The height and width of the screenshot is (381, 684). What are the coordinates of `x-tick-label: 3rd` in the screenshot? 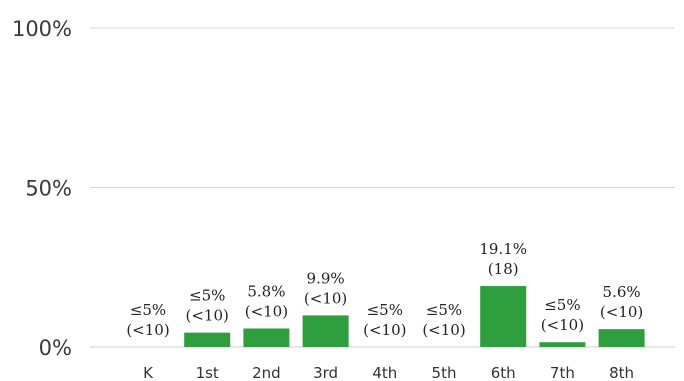 It's located at (325, 372).